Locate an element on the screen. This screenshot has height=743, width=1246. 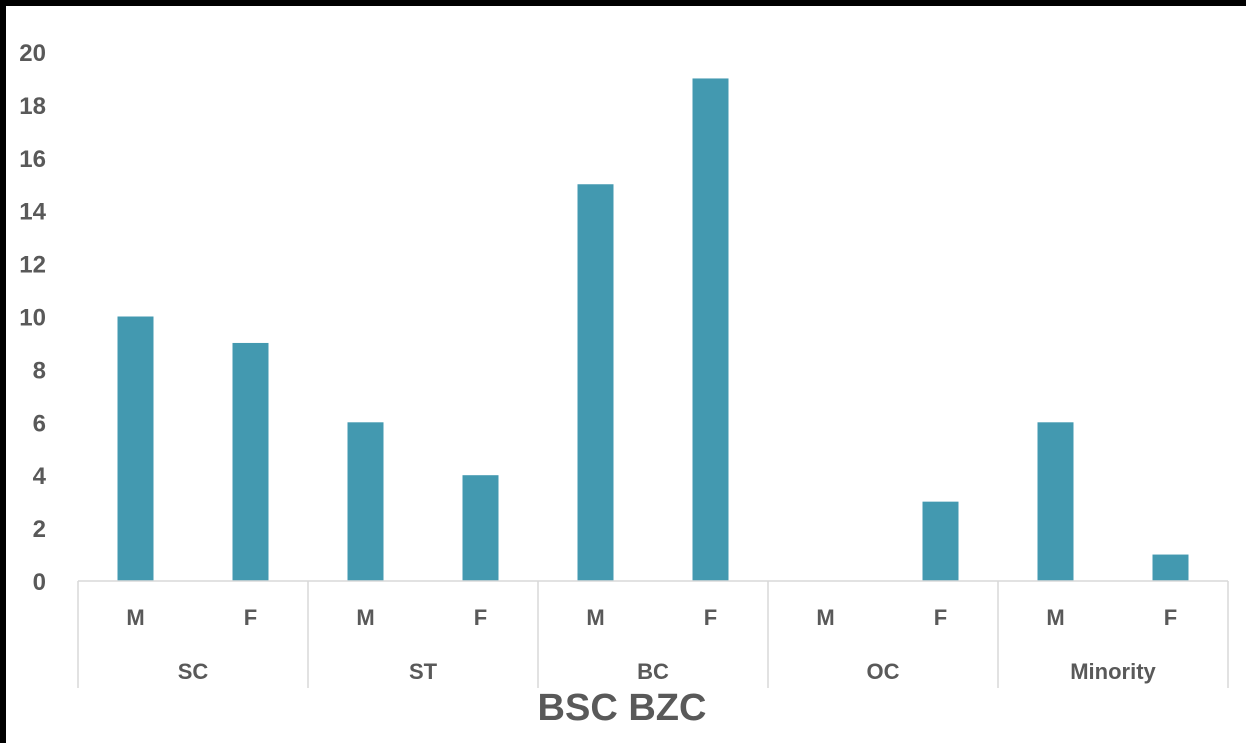
y-tick-label: 12 is located at coordinates (32, 265).